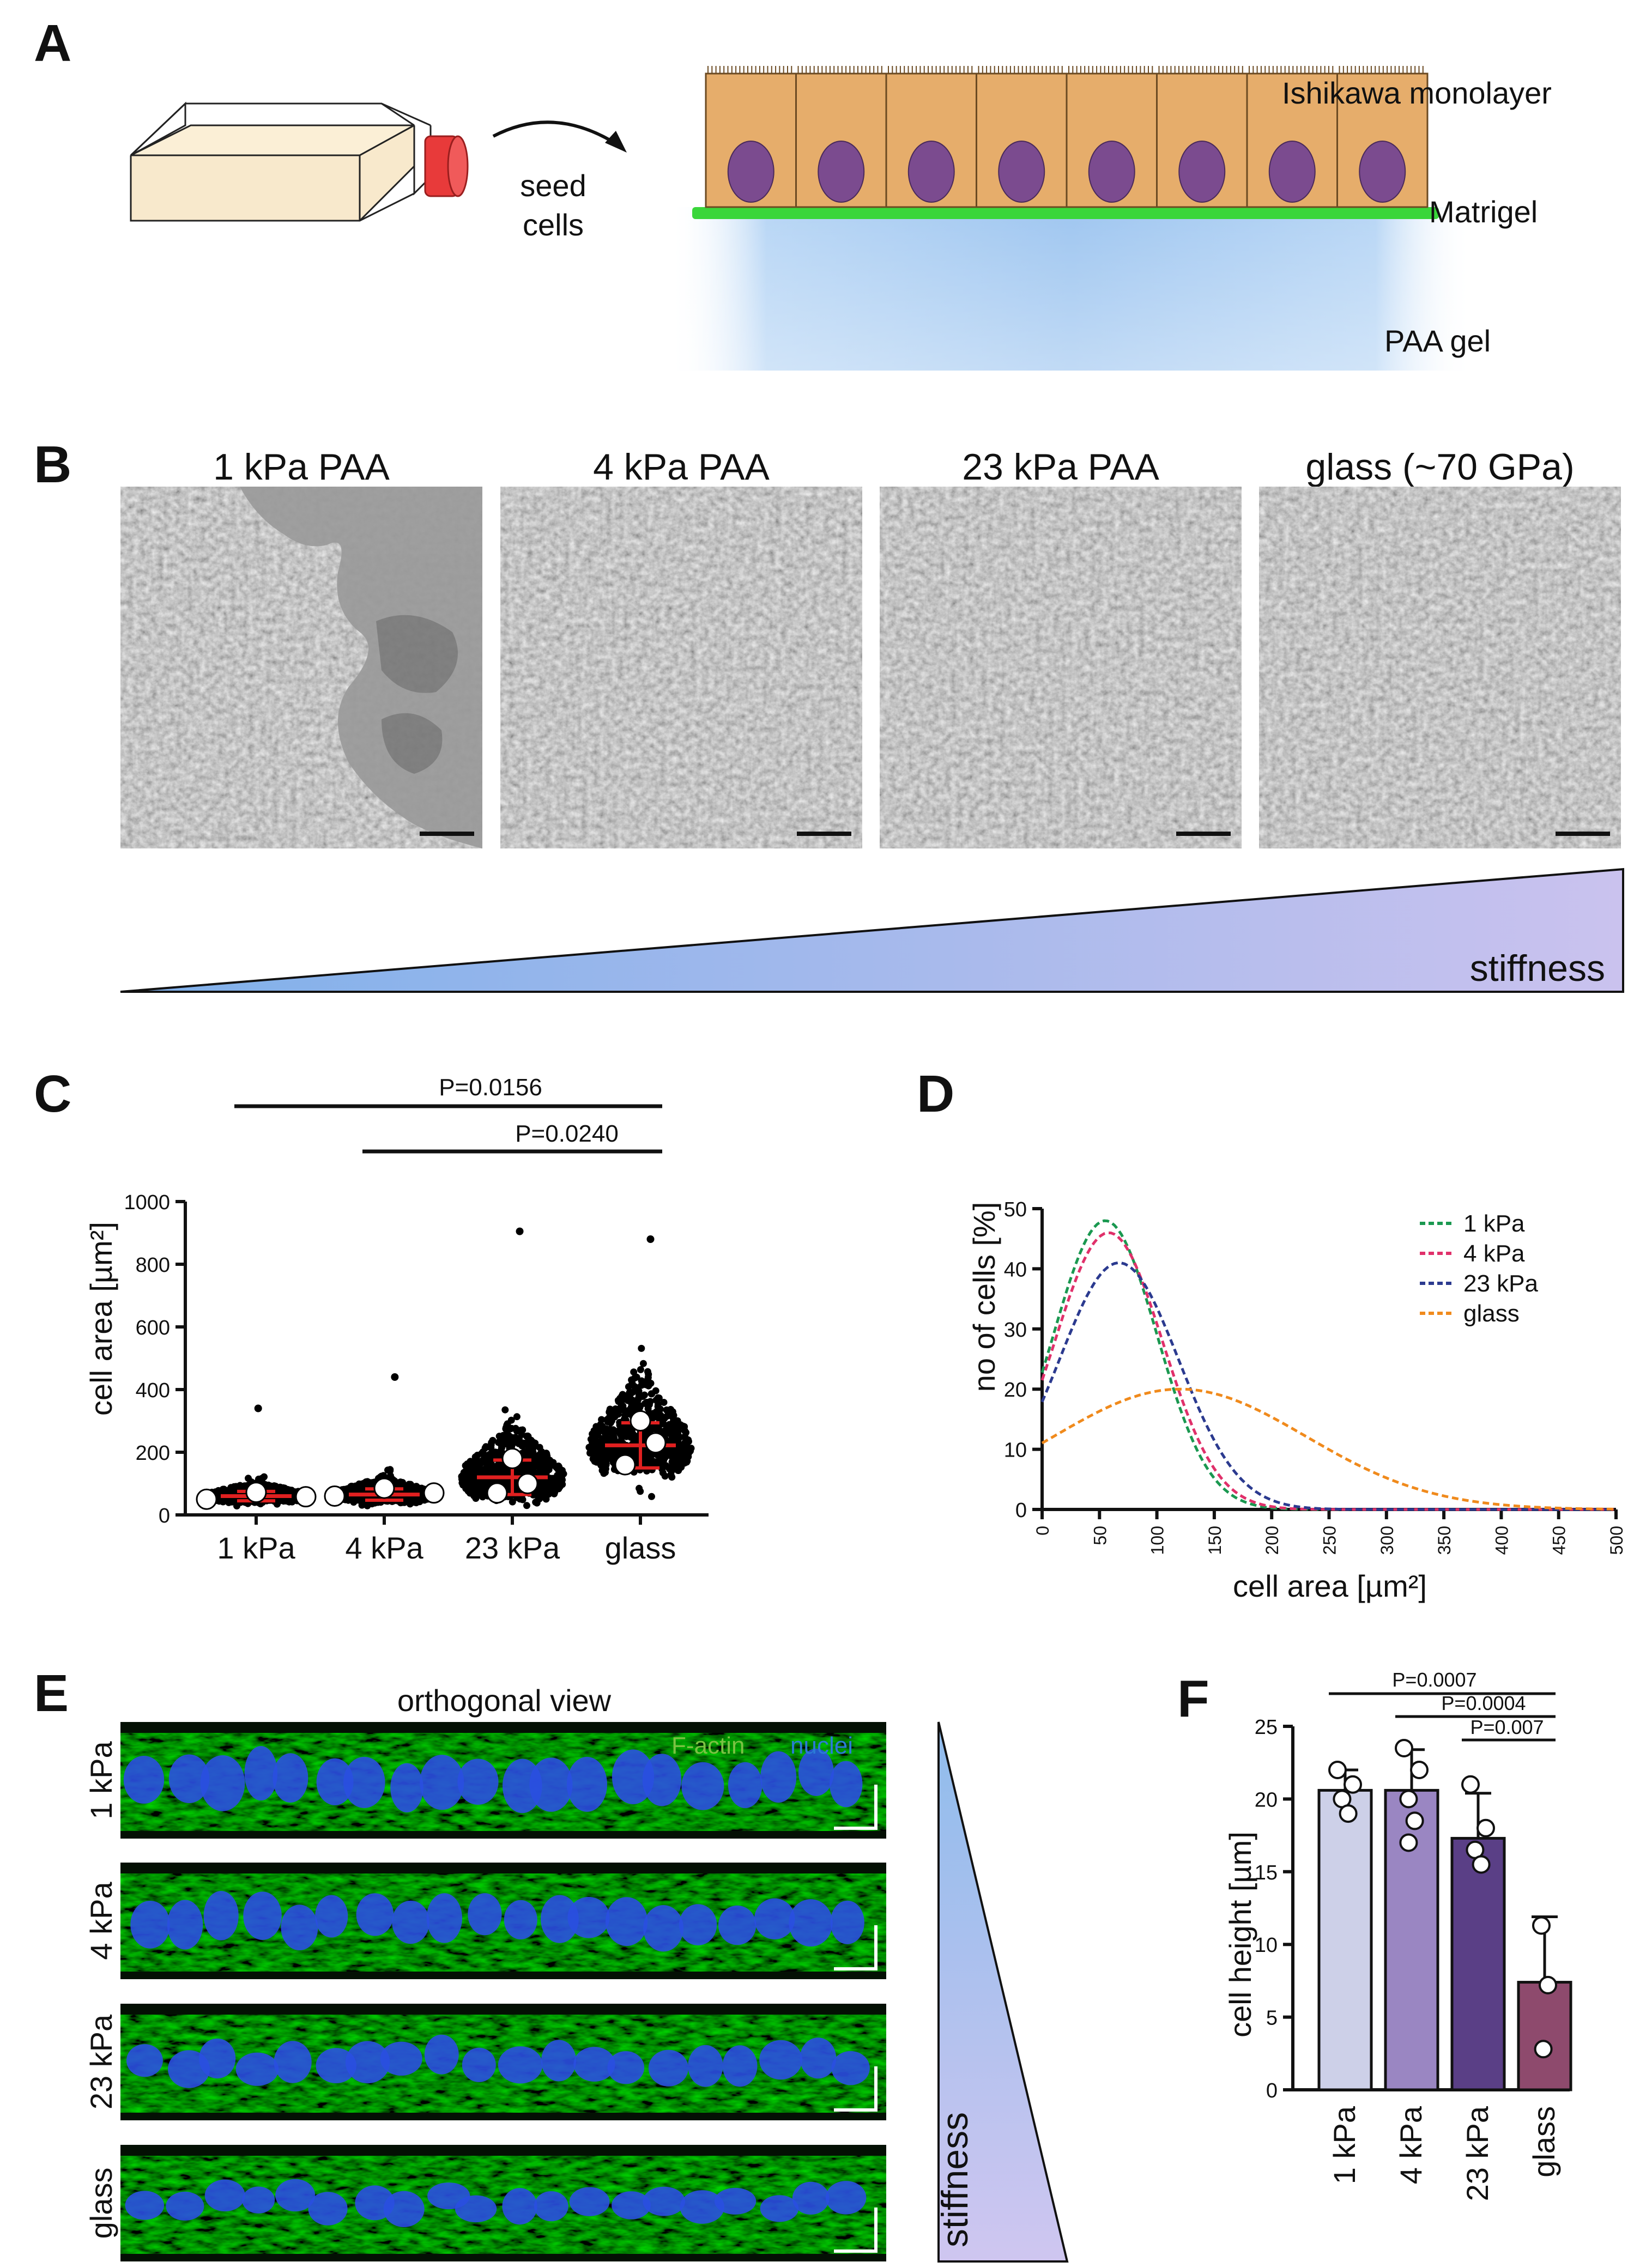 This screenshot has height=2268, width=1652. What do you see at coordinates (1021, 172) in the screenshot?
I see `nucleus` at bounding box center [1021, 172].